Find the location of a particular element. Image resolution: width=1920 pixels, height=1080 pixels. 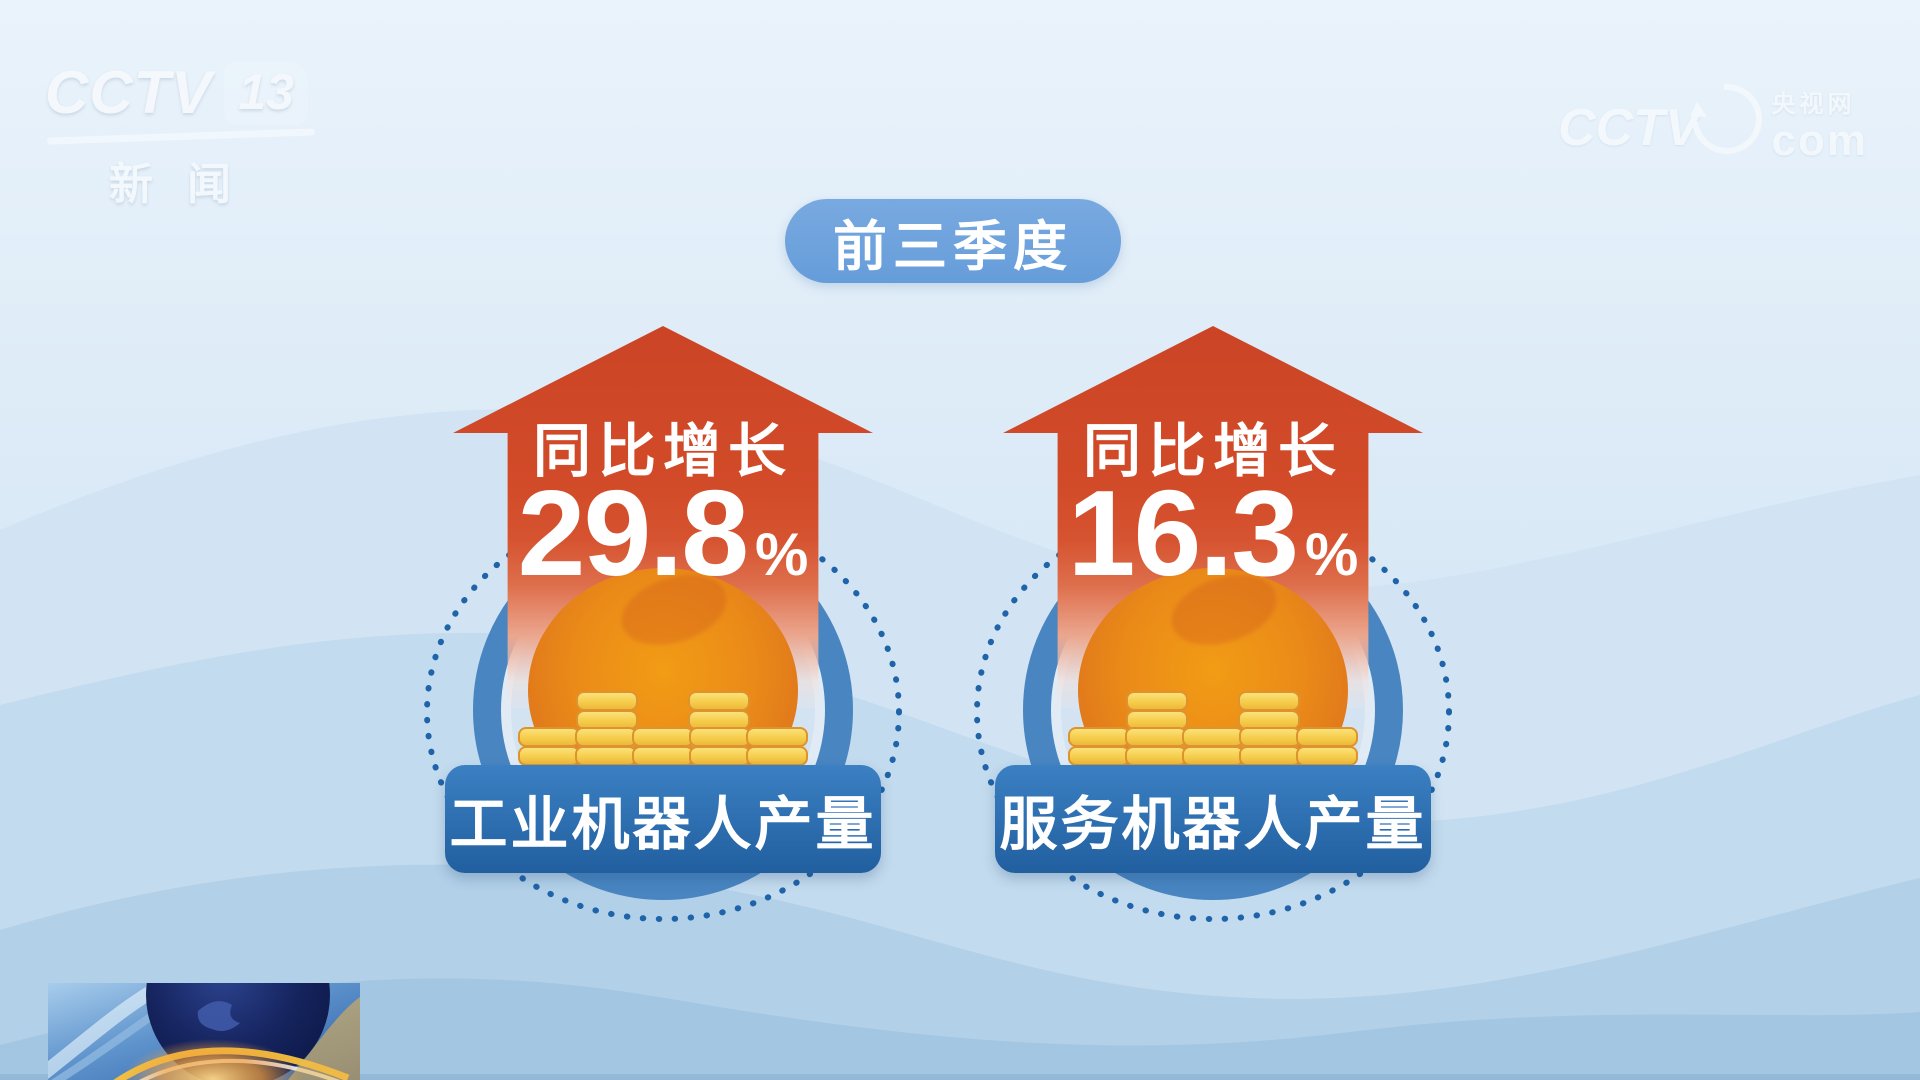

category-label-bar: 服务机器人产量 is located at coordinates (1213, 819).